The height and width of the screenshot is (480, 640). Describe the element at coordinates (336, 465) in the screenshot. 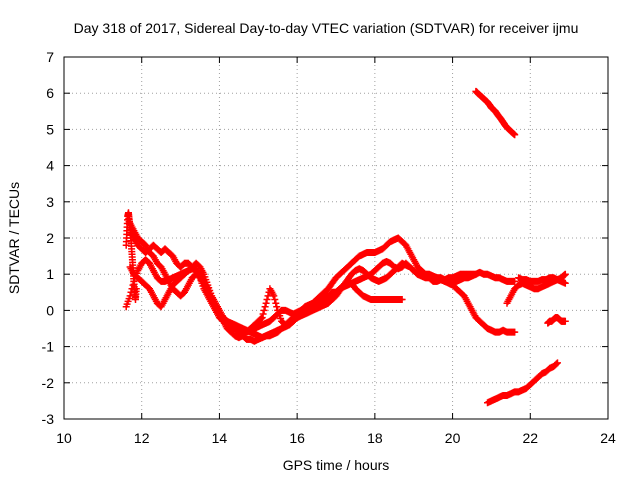

I see `x-axis-label: GPS time / hours` at that location.